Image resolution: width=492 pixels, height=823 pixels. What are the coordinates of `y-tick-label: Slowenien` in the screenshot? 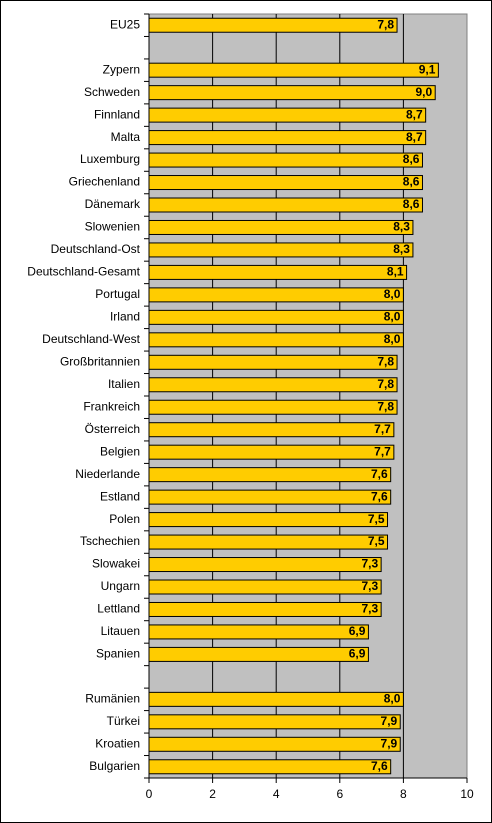 It's located at (112, 227).